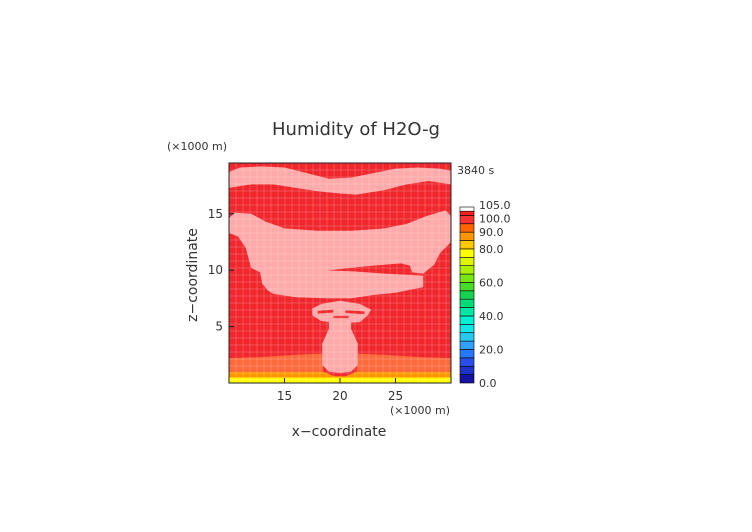 The image size is (752, 532). Describe the element at coordinates (340, 346) in the screenshot. I see `region-convective-updraft` at that location.